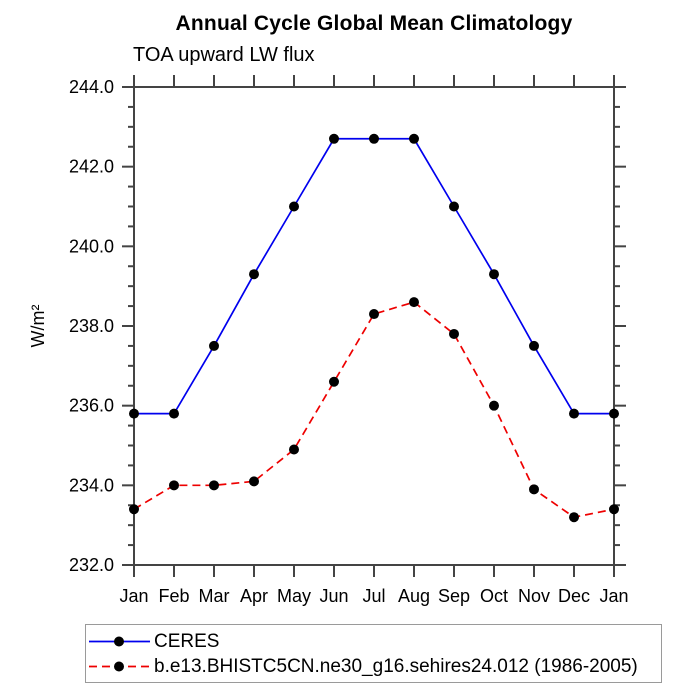 Image resolution: width=700 pixels, height=700 pixels. I want to click on chart-title: Annual Cycle Global Mean Climatology, so click(374, 23).